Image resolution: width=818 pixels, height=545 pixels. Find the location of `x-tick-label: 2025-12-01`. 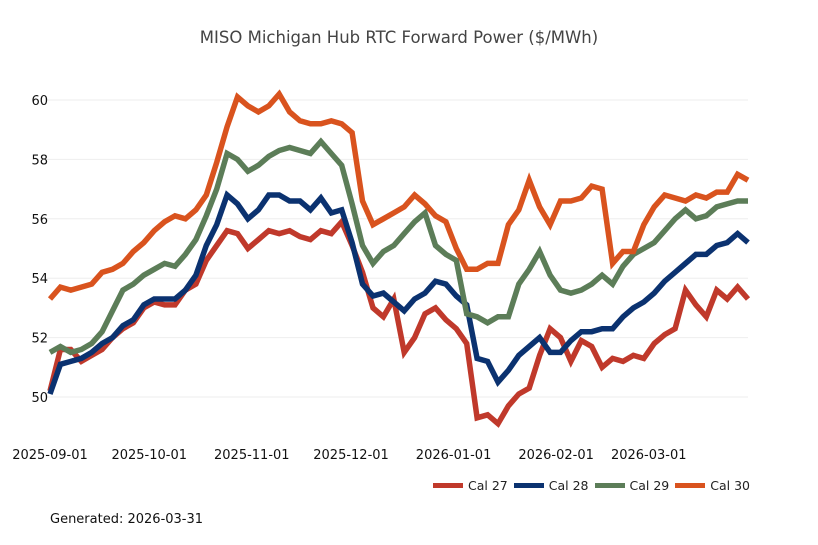

x-tick-label: 2025-12-01 is located at coordinates (351, 455).